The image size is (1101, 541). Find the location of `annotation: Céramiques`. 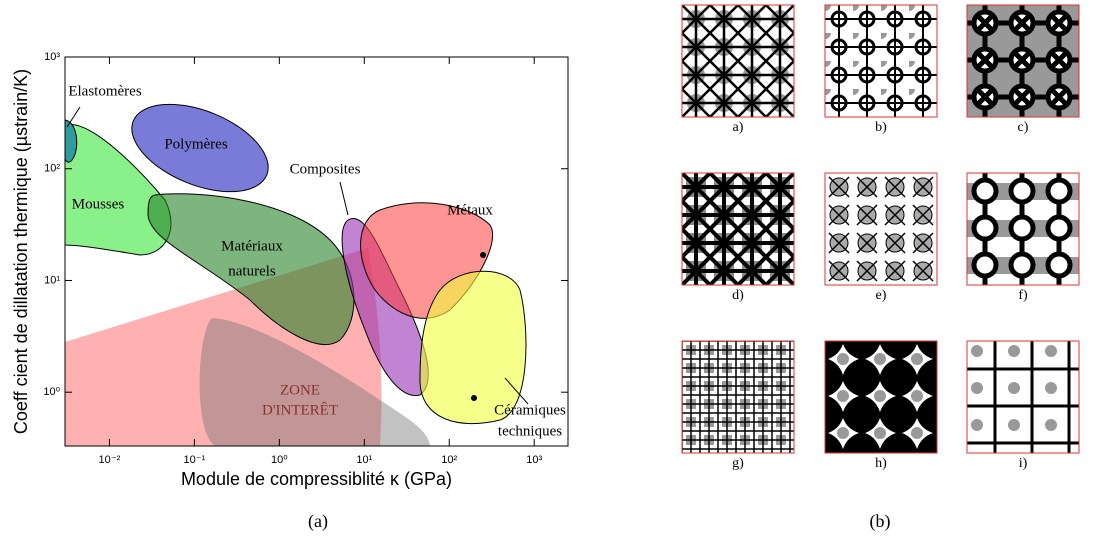

annotation: Céramiques is located at coordinates (530, 410).